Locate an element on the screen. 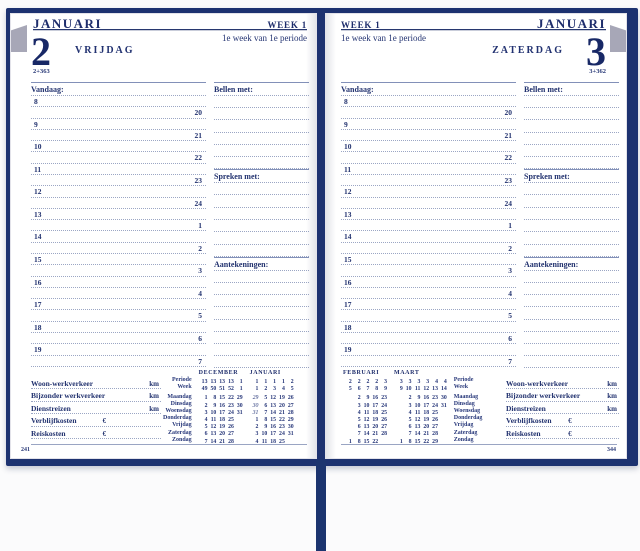 The image size is (640, 551). hour-number: 14 is located at coordinates (38, 237).